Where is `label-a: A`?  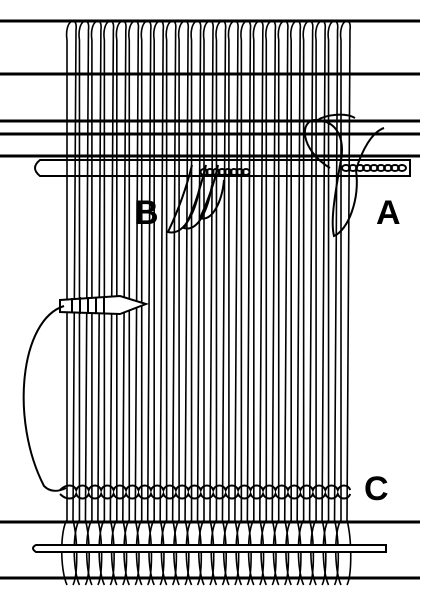
label-a: A is located at coordinates (388, 213).